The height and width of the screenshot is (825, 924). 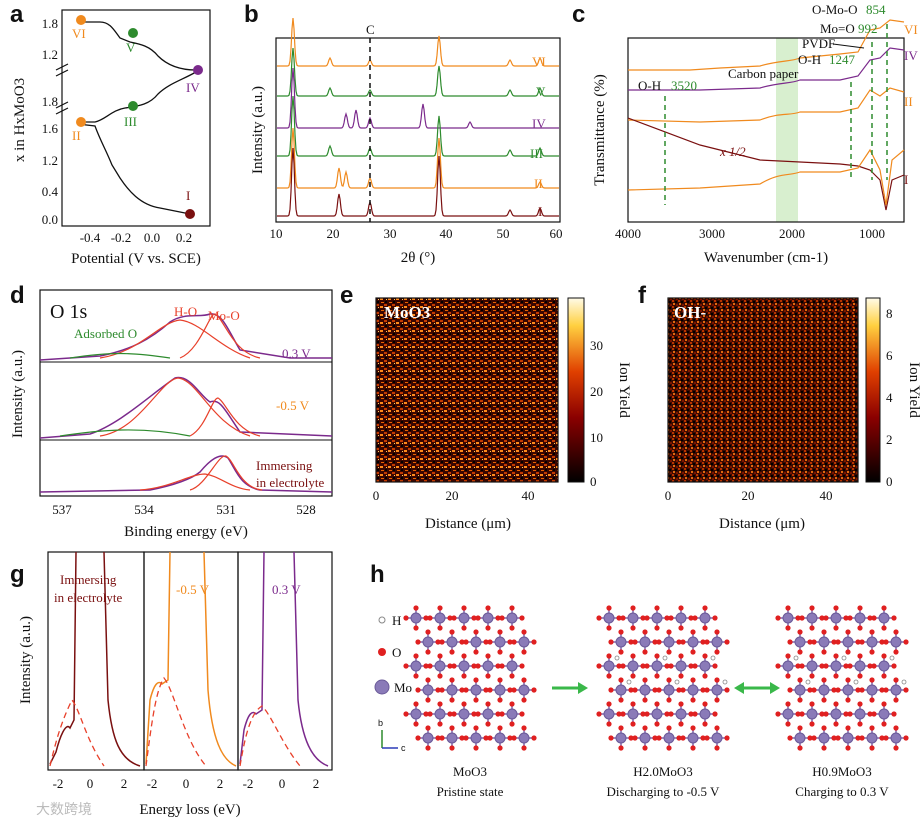 I want to click on g-ylabel: Intensity (a.u.), so click(x=26, y=660).